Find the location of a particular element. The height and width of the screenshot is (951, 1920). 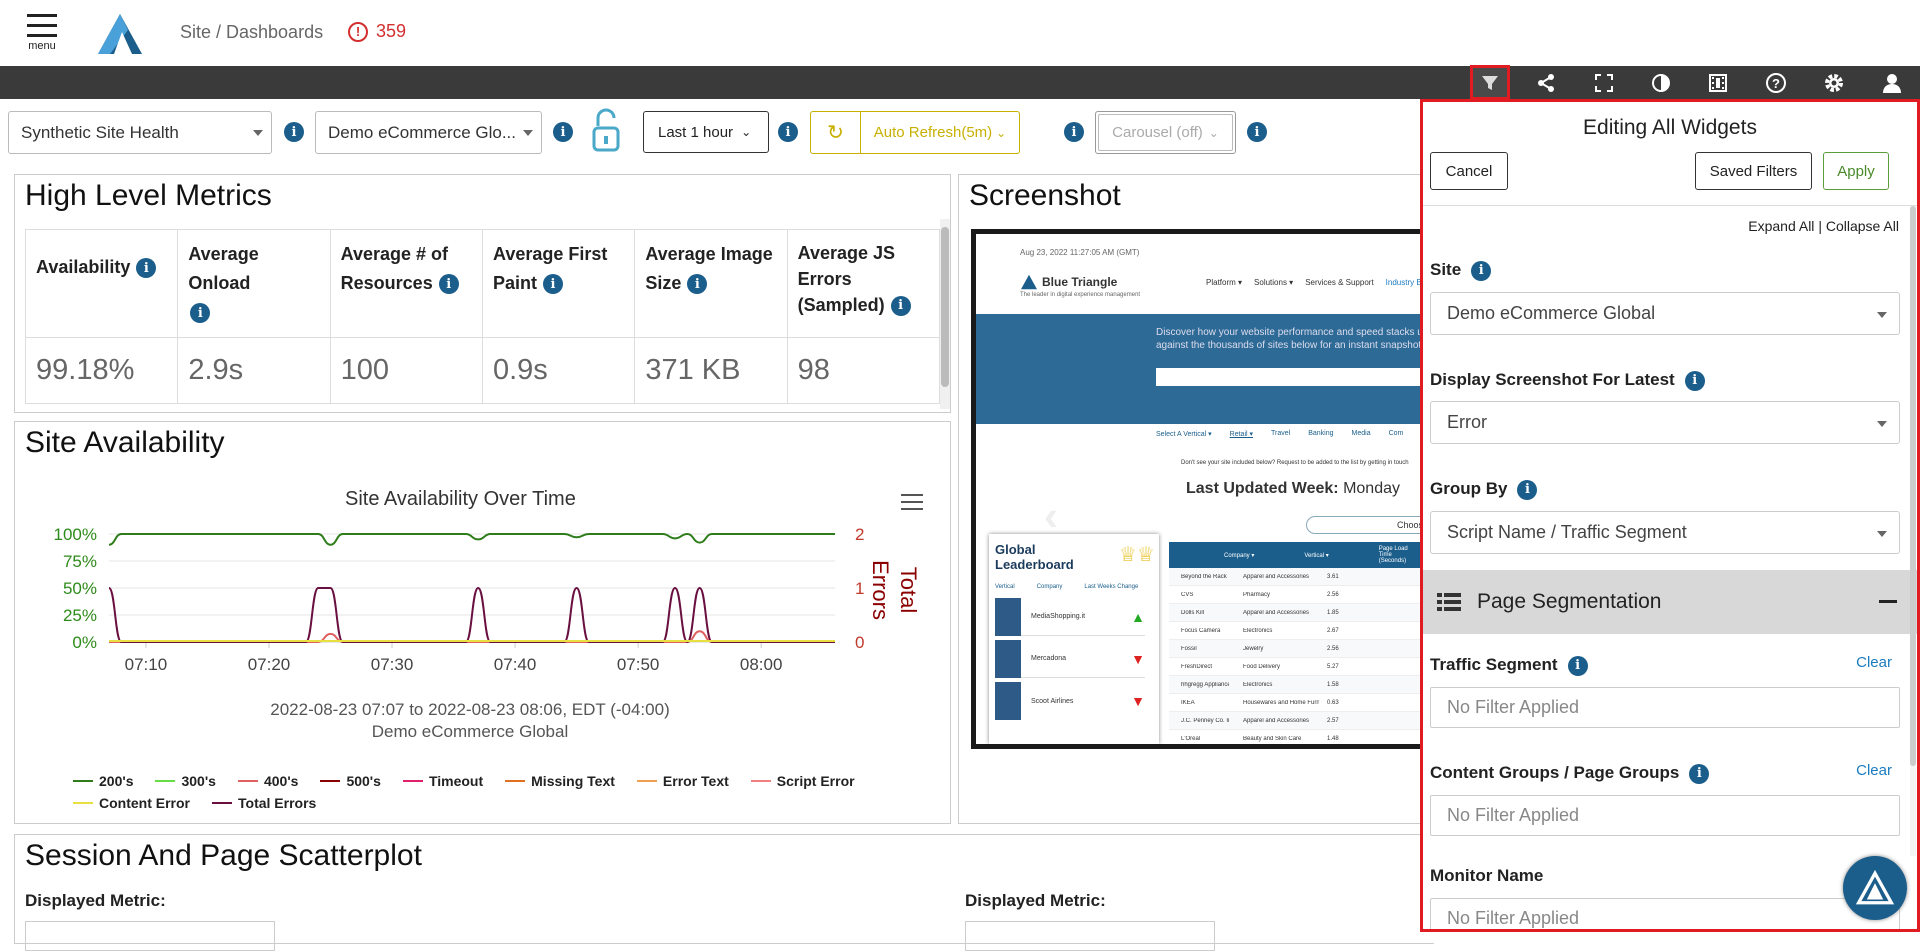

carousel-info-icon: i is located at coordinates (1257, 132).